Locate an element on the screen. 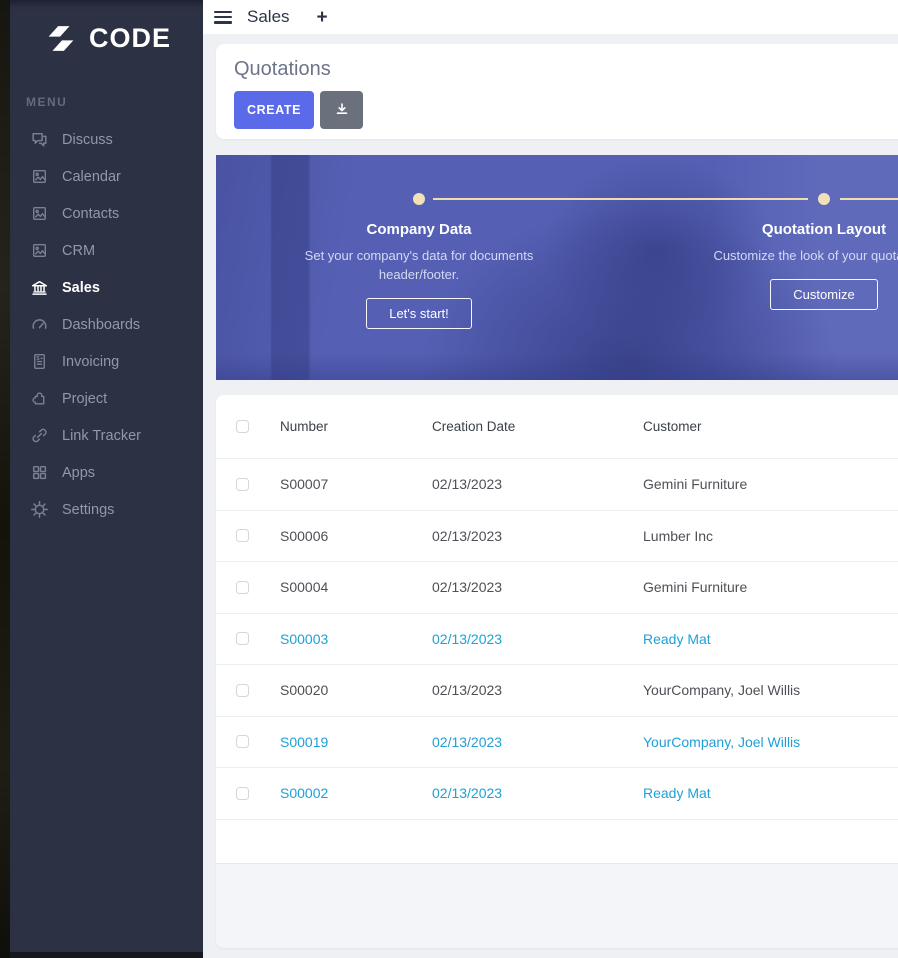 This screenshot has height=958, width=898. download-icon is located at coordinates (342, 110).